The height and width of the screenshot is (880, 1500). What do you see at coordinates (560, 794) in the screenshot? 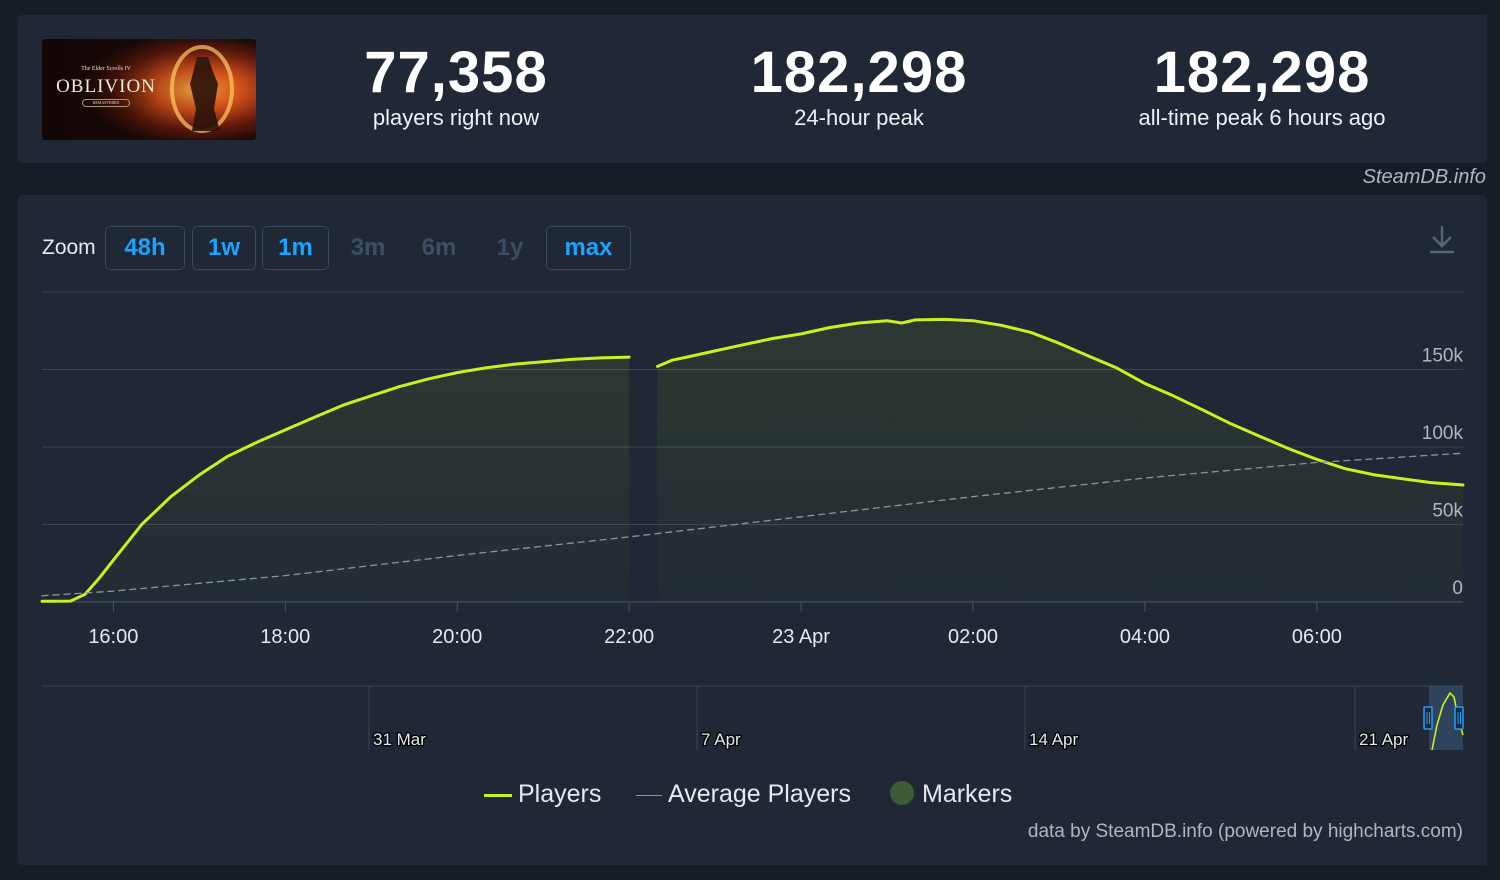
I see `legend-players-label: Players` at bounding box center [560, 794].